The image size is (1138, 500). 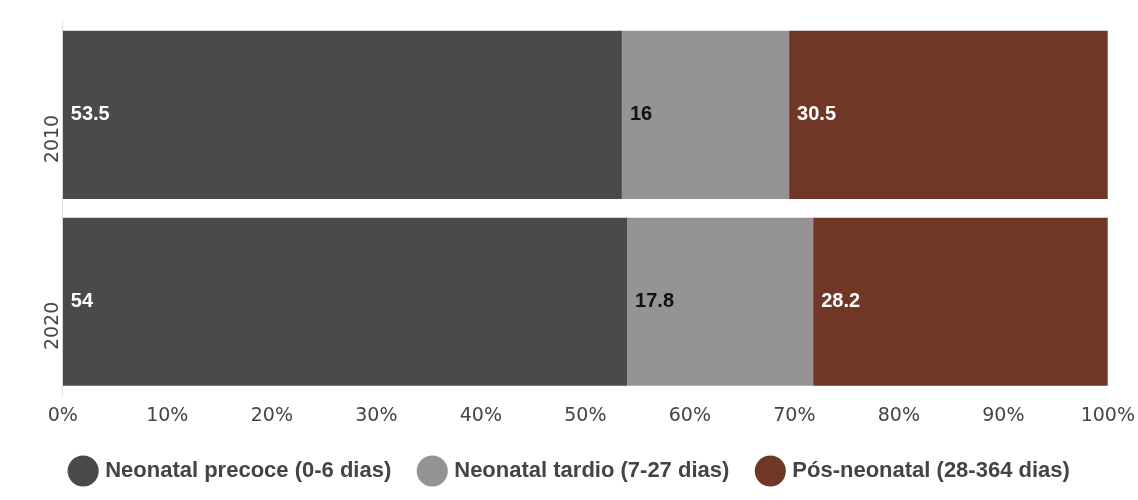 I want to click on data-label: 54, so click(x=82, y=300).